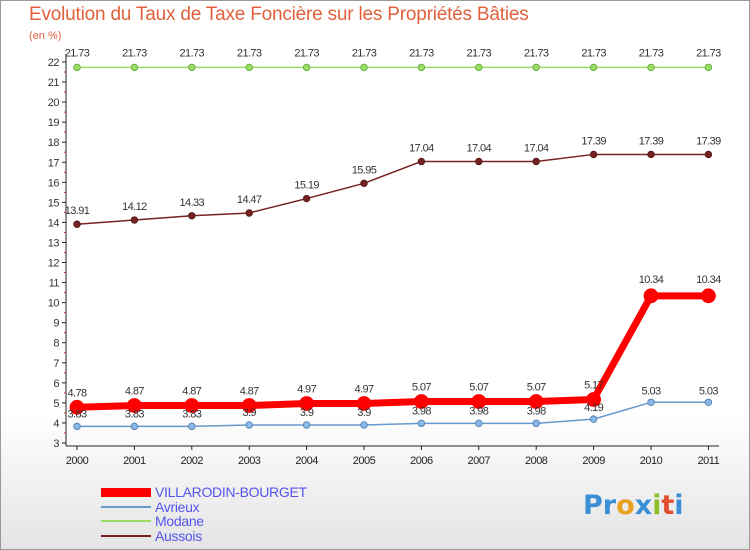 The image size is (750, 550). What do you see at coordinates (204, 536) in the screenshot?
I see `legend-item-aussois: Aussois` at bounding box center [204, 536].